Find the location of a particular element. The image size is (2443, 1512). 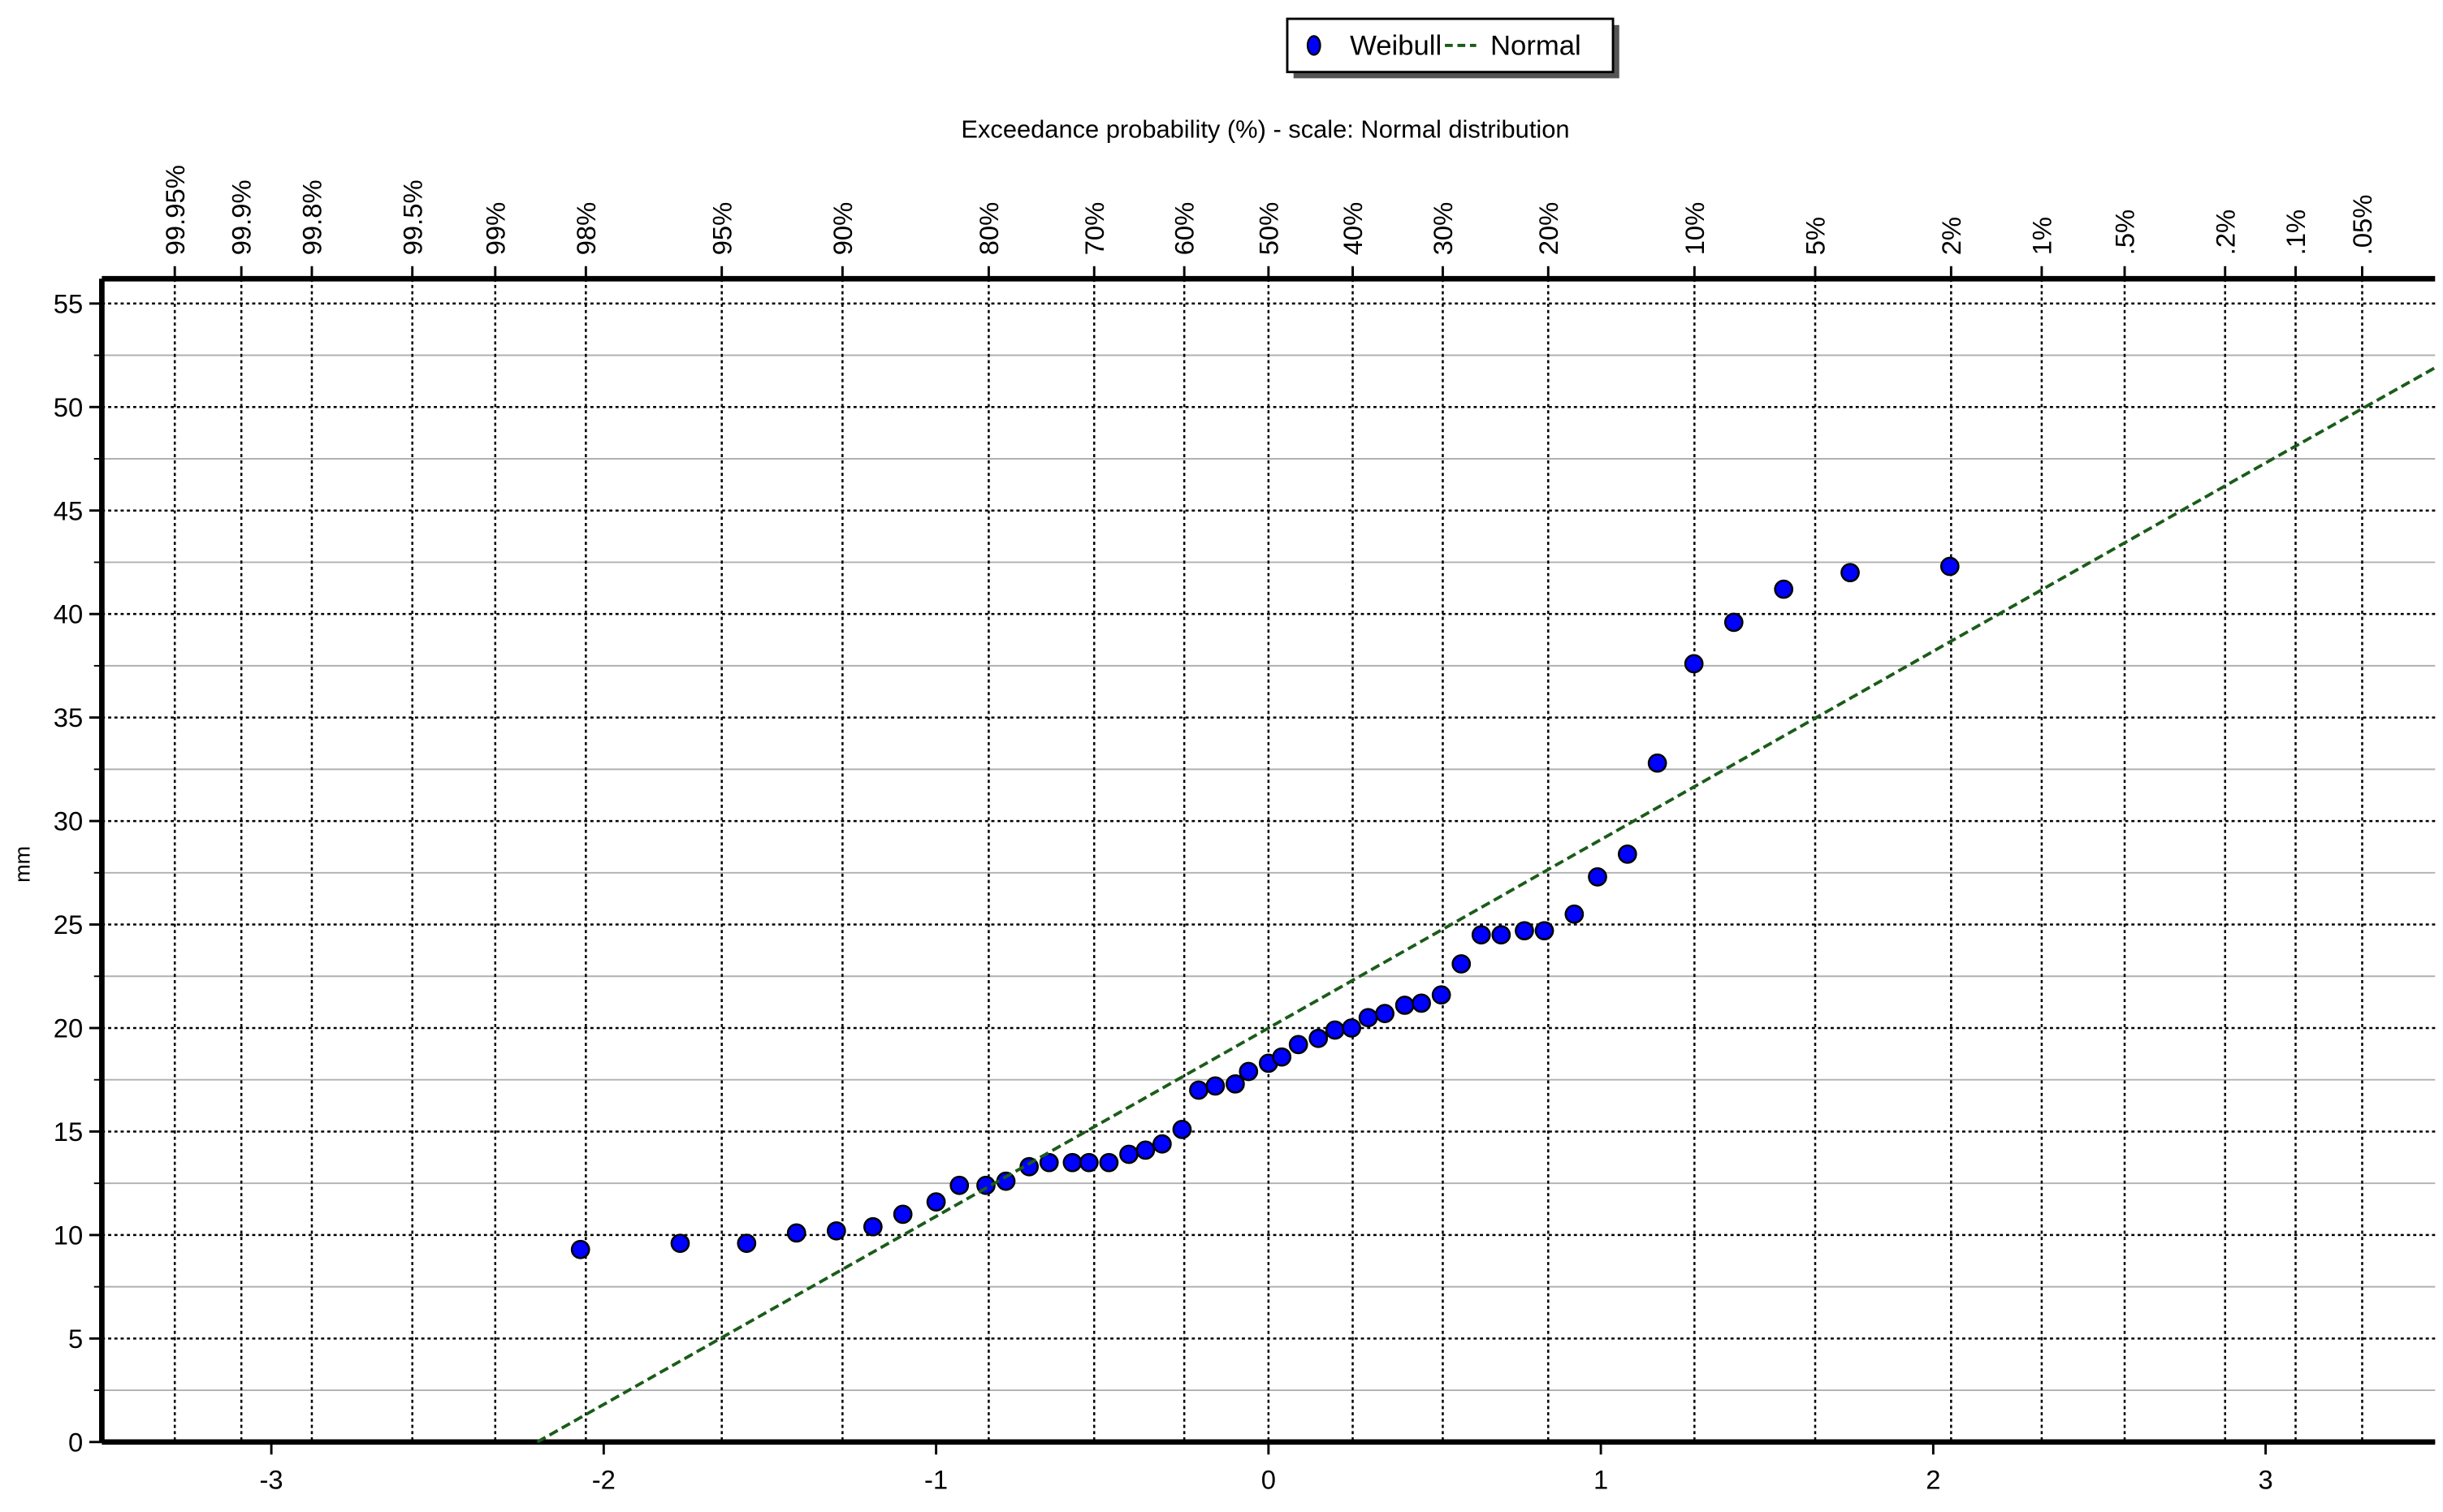

y-tick-label: 35 is located at coordinates (68, 717).